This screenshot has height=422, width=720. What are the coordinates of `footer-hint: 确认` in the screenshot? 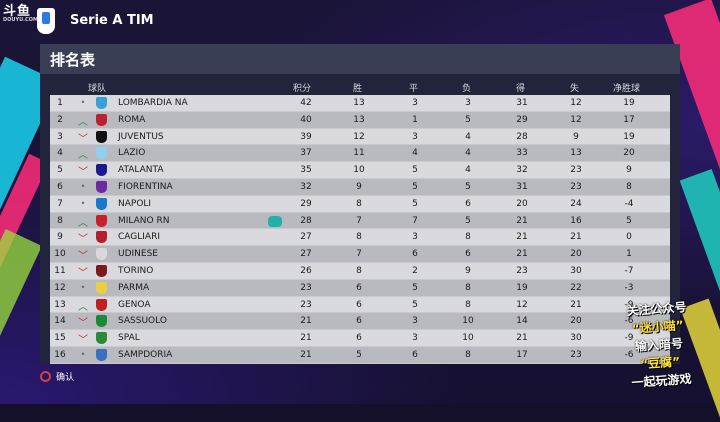 It's located at (57, 376).